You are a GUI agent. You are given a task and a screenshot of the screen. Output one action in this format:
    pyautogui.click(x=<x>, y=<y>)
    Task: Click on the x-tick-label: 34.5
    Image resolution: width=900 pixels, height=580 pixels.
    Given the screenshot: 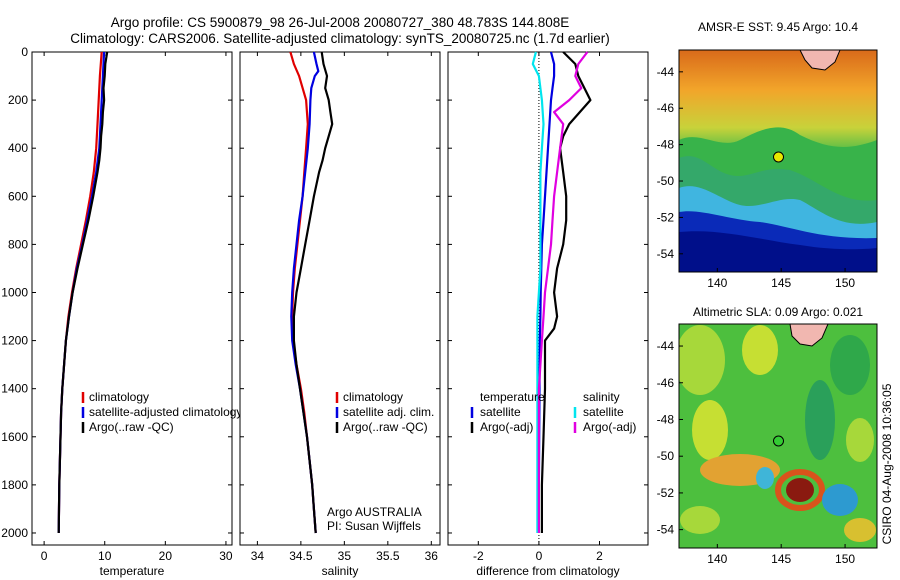 What is the action you would take?
    pyautogui.click(x=301, y=556)
    